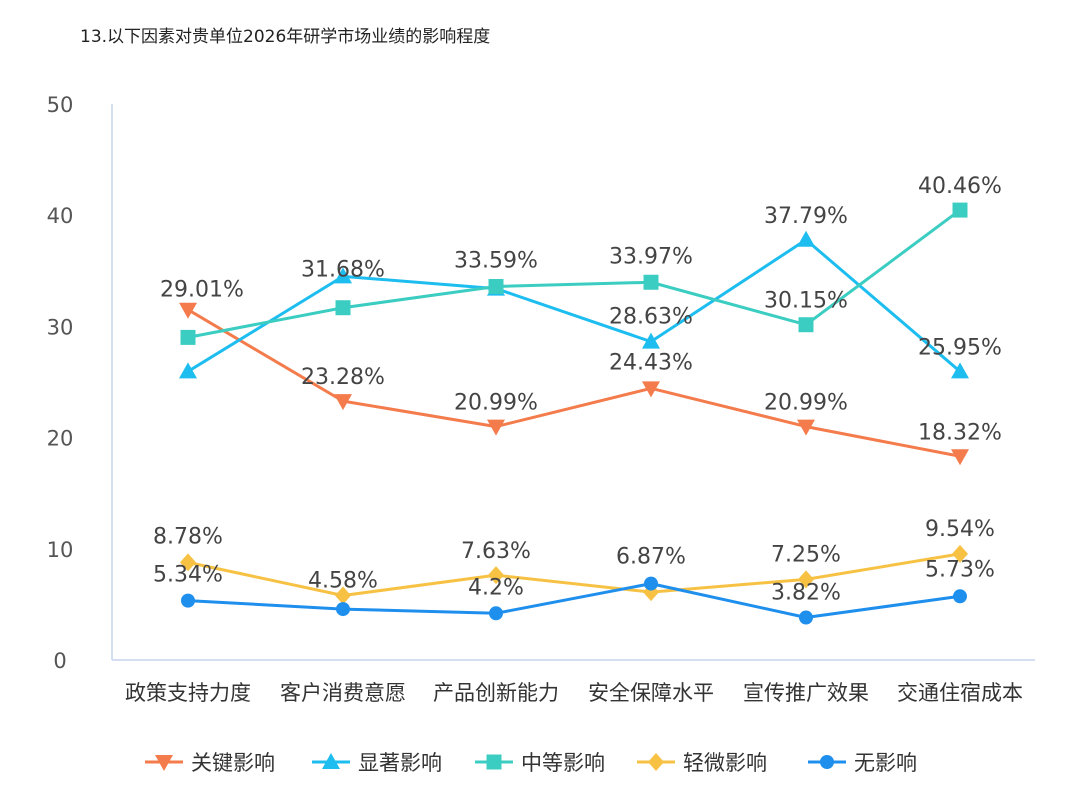 The width and height of the screenshot is (1080, 795). I want to click on data-label-key: 23.28%, so click(343, 377).